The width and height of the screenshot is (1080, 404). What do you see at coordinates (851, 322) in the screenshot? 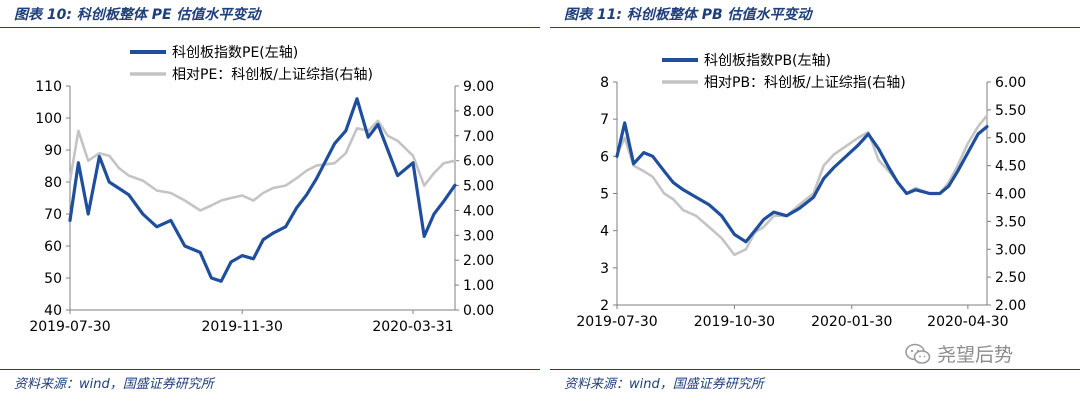
I see `x-tick-label: 2020-01-30` at bounding box center [851, 322].